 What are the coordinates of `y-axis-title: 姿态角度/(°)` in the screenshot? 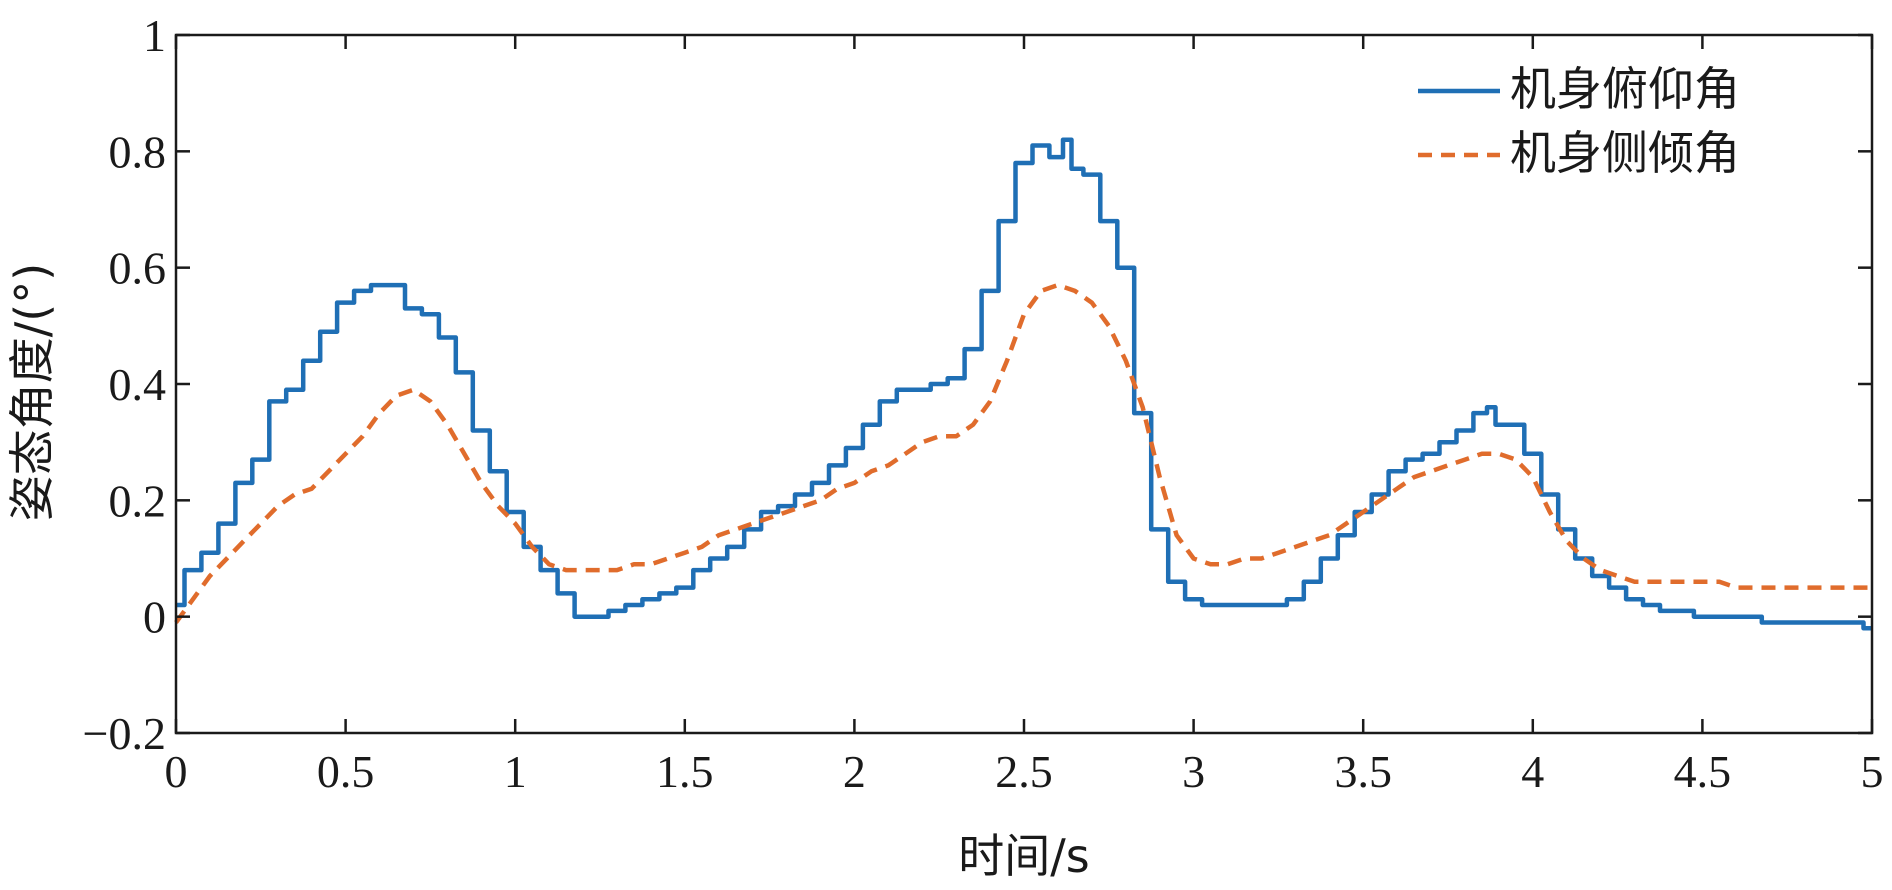 It's located at (32, 392).